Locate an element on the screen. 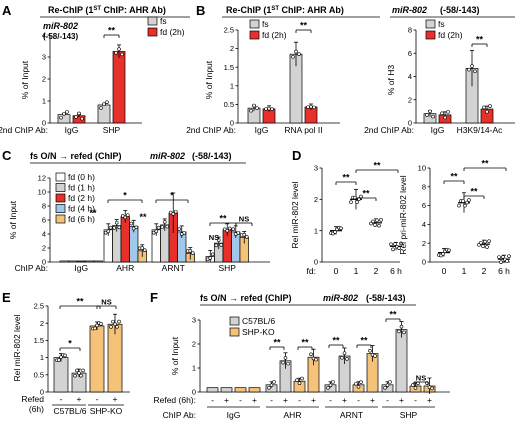 This screenshot has height=442, width=520. panel-b-left-legend-fs-swatch is located at coordinates (254, 24).